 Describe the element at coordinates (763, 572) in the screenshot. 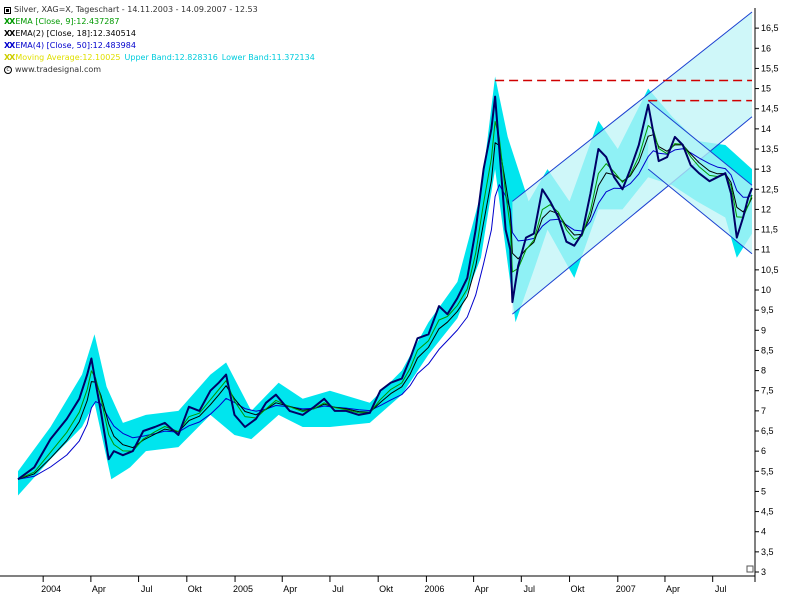

I see `y-tick-label: 3` at that location.